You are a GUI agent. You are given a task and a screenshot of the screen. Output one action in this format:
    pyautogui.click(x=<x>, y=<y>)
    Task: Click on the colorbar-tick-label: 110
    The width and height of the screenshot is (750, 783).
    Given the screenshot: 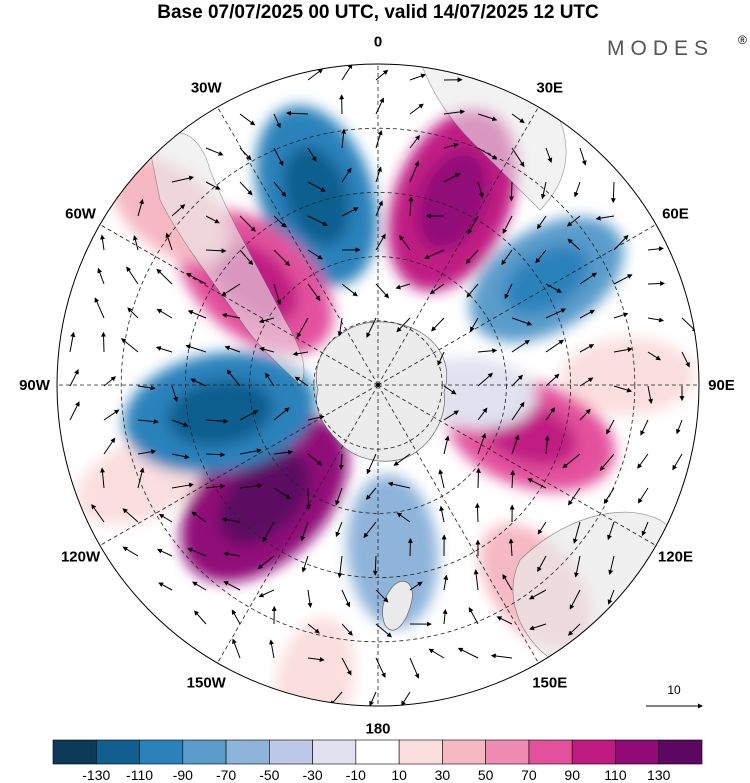 What is the action you would take?
    pyautogui.click(x=615, y=775)
    